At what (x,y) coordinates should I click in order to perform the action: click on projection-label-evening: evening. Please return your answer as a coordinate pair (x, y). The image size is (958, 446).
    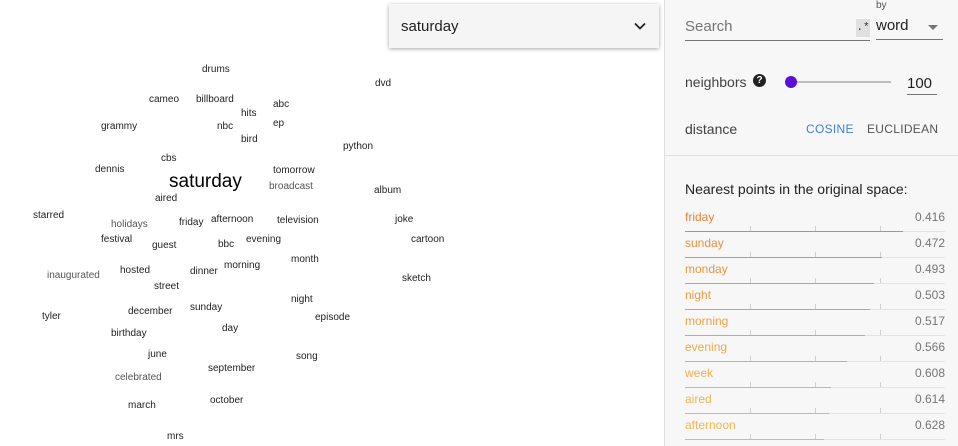
    Looking at the image, I should click on (264, 239).